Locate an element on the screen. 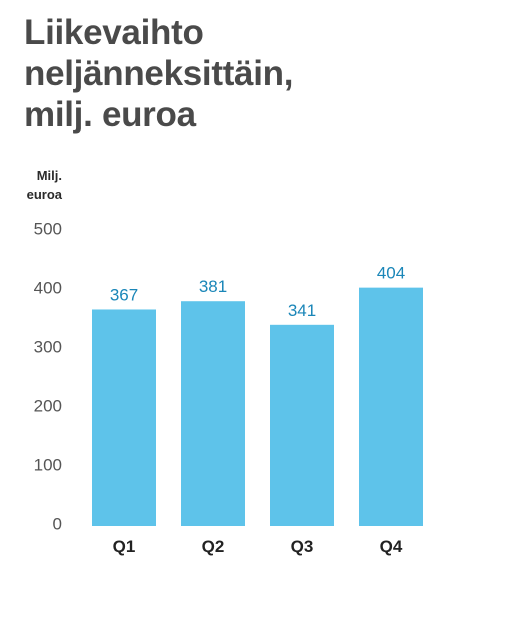 The width and height of the screenshot is (510, 625). y-tick-label: 200 is located at coordinates (48, 405).